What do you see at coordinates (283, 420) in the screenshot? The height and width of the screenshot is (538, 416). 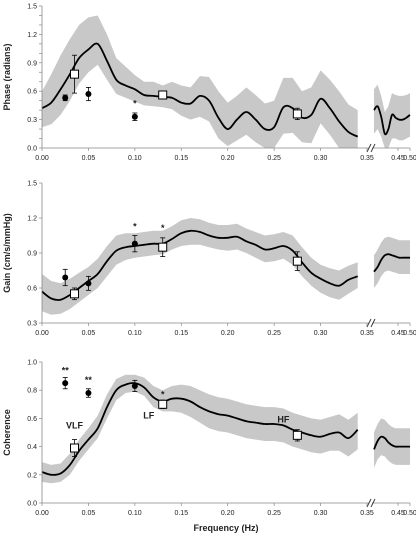 I see `band-label: HF` at bounding box center [283, 420].